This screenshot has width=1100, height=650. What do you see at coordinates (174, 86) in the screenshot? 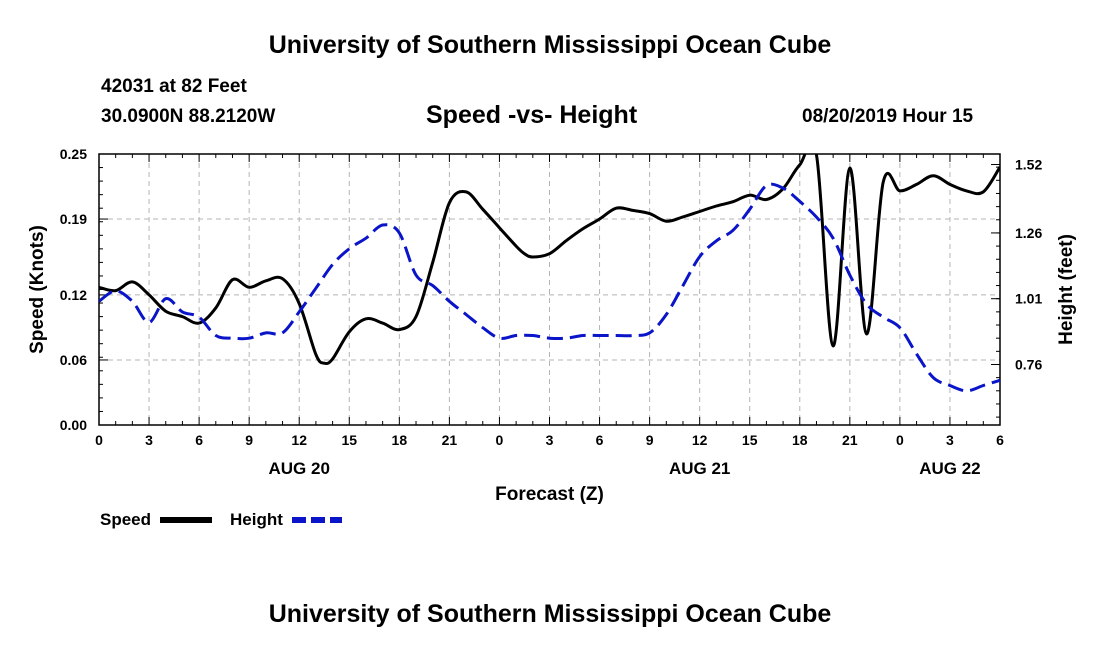
I see `station-label: 42031 at 82 Feet` at bounding box center [174, 86].